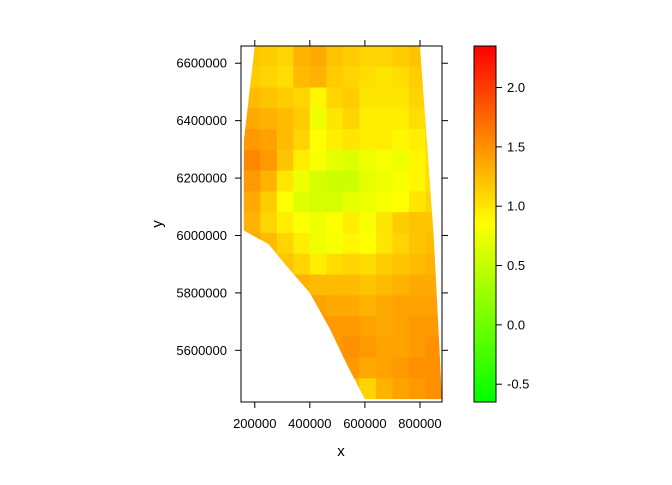 The width and height of the screenshot is (672, 485). Describe the element at coordinates (157, 224) in the screenshot. I see `y-axis-label: y` at that location.